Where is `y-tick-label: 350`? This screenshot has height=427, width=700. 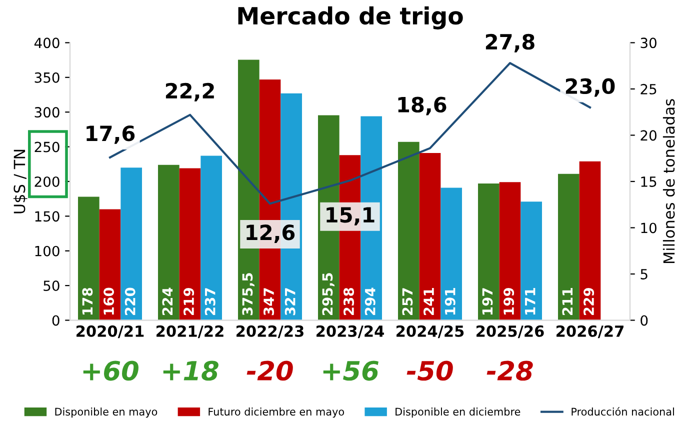
y-tick-label: 350 is located at coordinates (47, 77).